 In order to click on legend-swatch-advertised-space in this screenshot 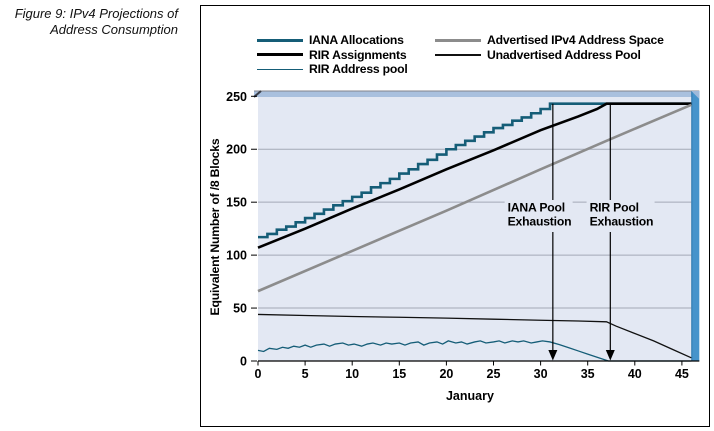, I will do `click(458, 40)`.